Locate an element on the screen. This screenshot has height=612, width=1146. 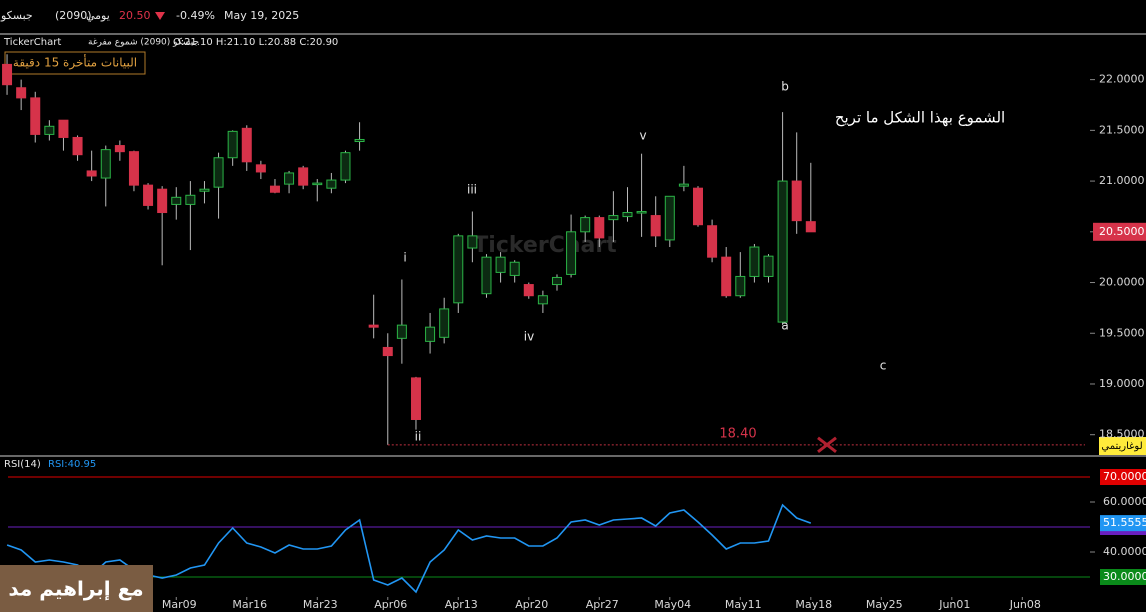
stock-code: (2090) is located at coordinates (73, 15).